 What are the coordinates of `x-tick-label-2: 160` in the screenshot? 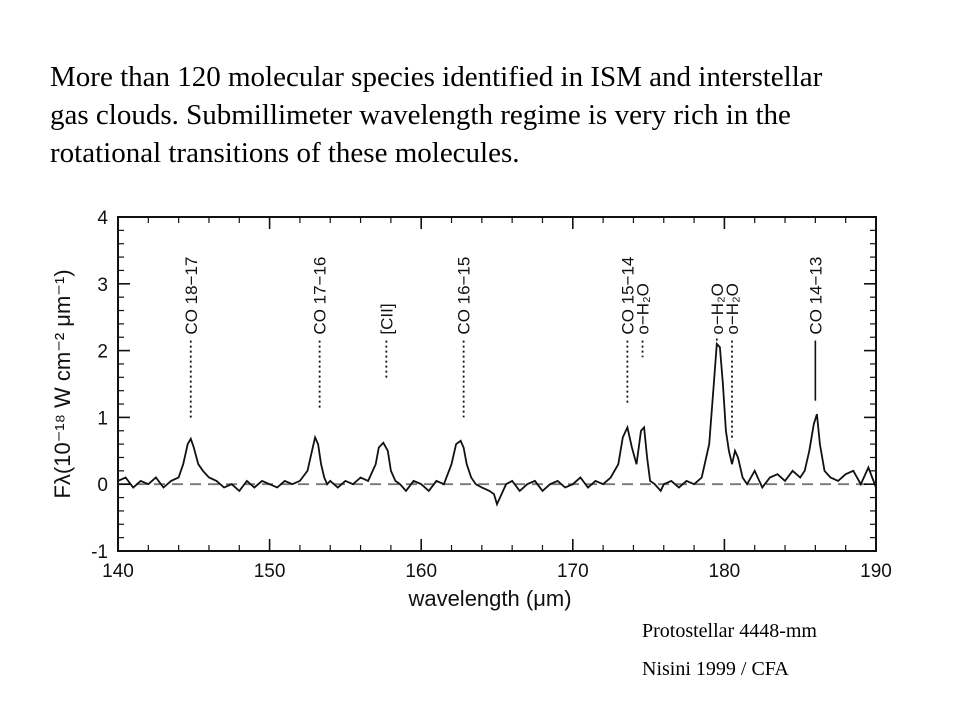 It's located at (421, 571).